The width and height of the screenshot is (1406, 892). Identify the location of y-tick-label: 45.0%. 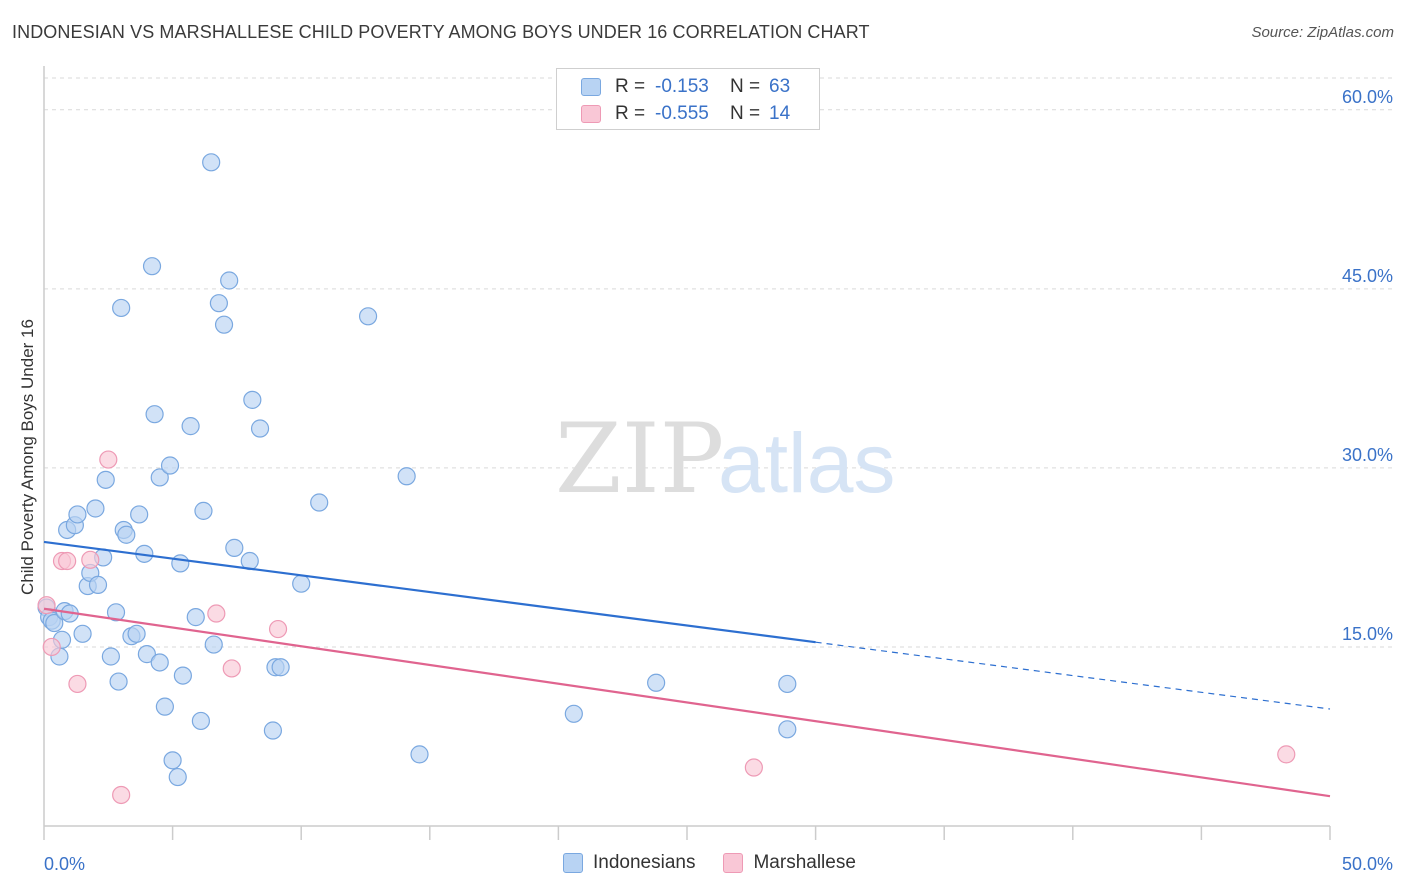
(1367, 276).